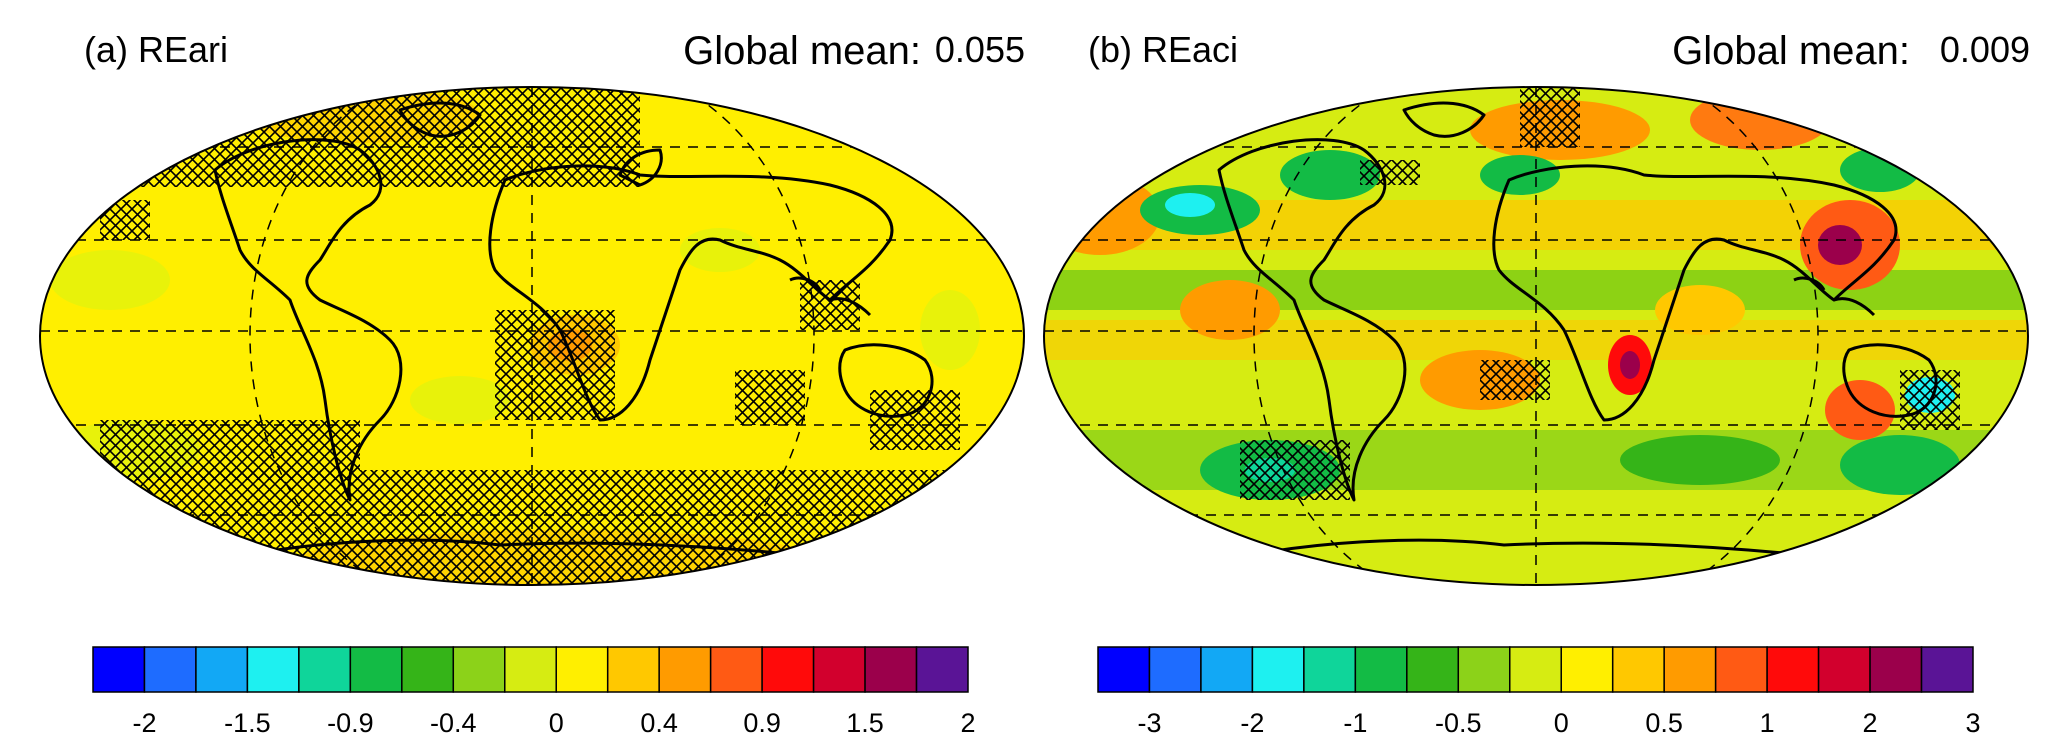 Image resolution: width=2067 pixels, height=754 pixels. What do you see at coordinates (1458, 723) in the screenshot?
I see `panel-b-colorbar-tick-label: -0.5` at bounding box center [1458, 723].